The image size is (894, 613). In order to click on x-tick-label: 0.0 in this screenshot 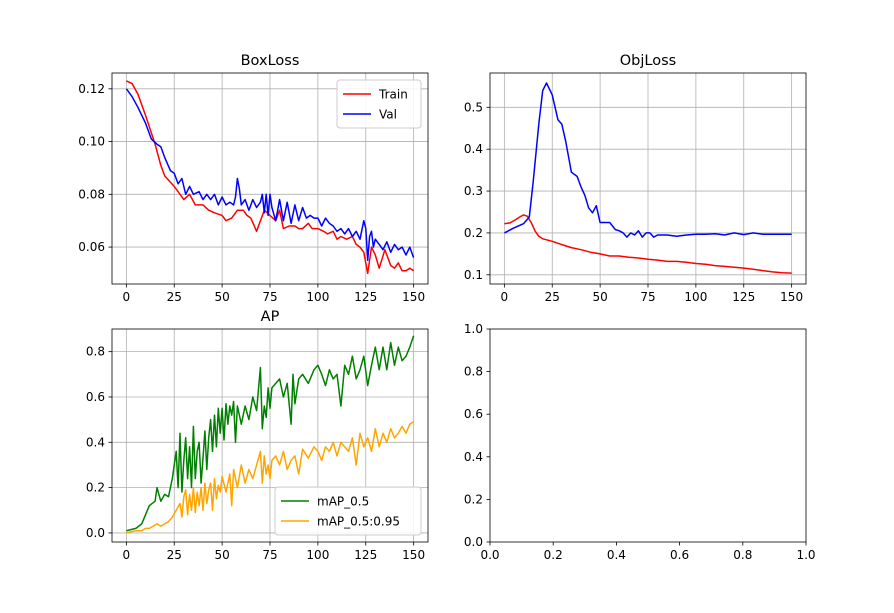, I will do `click(489, 555)`.